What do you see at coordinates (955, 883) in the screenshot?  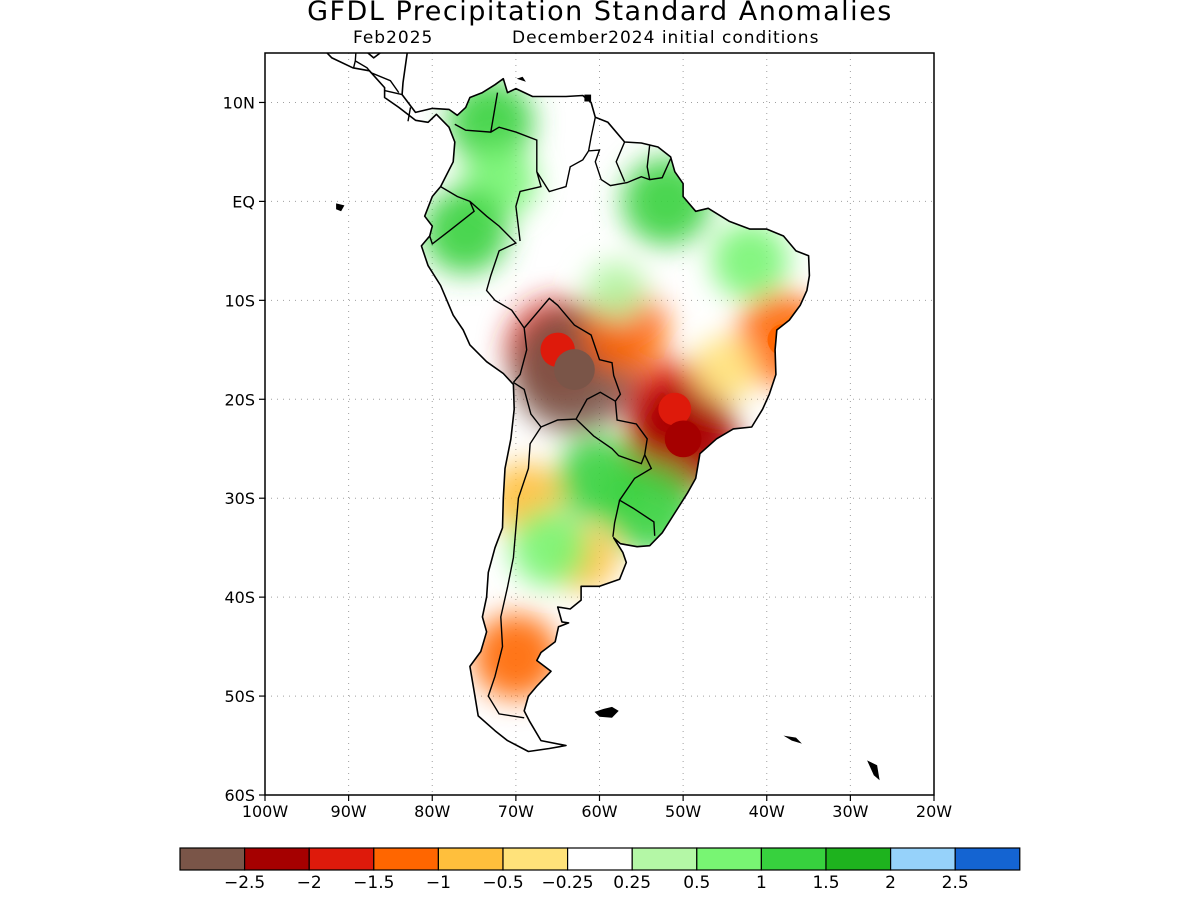 I see `colorbar-tick-label: 2.5` at bounding box center [955, 883].